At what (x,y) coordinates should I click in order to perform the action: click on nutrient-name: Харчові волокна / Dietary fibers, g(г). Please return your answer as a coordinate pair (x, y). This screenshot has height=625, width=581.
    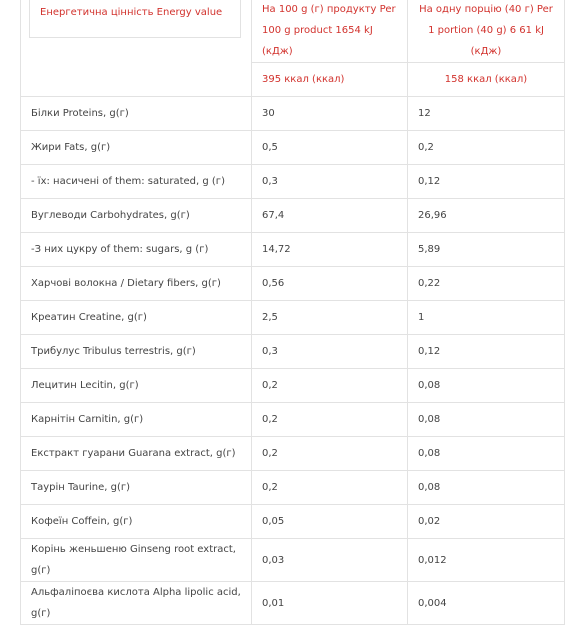
    Looking at the image, I should click on (136, 283).